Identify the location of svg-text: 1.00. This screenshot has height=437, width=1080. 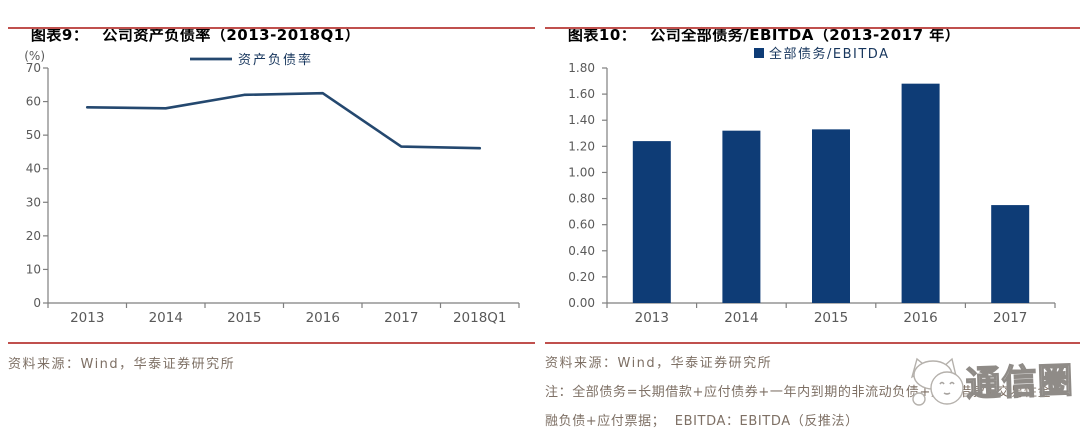
(581, 172).